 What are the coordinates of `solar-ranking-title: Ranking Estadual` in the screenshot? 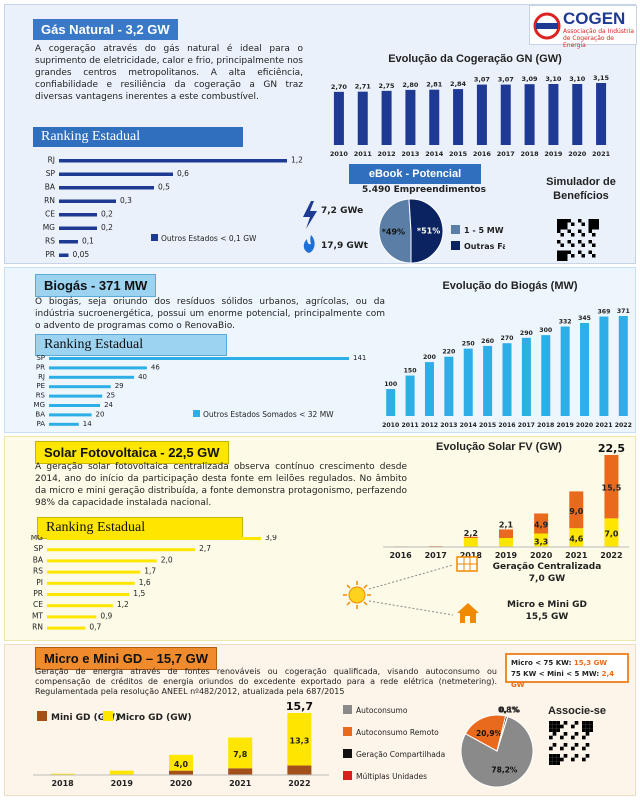 It's located at (140, 528).